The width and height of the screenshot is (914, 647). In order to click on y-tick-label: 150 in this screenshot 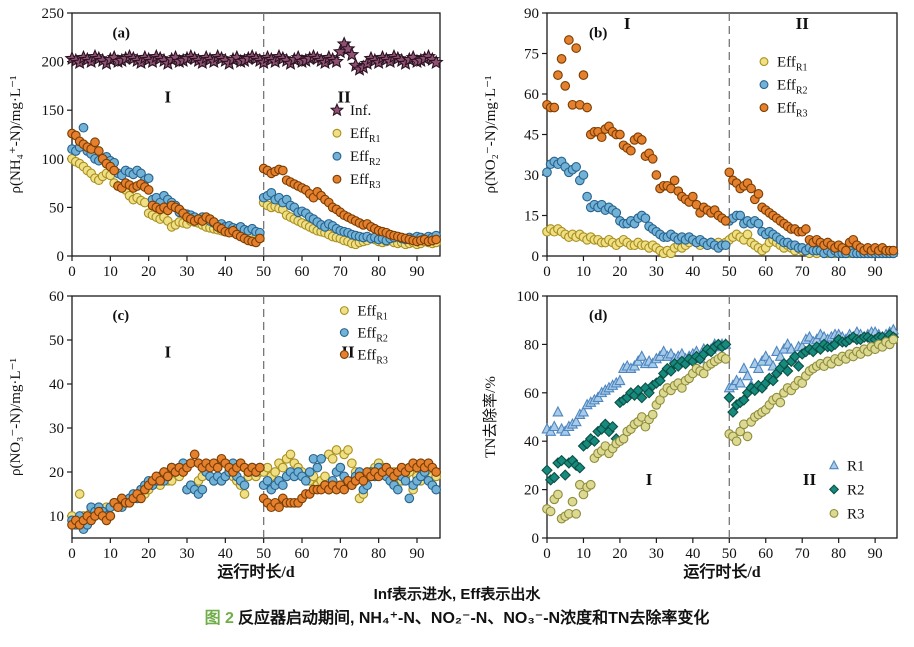, I will do `click(53, 111)`.